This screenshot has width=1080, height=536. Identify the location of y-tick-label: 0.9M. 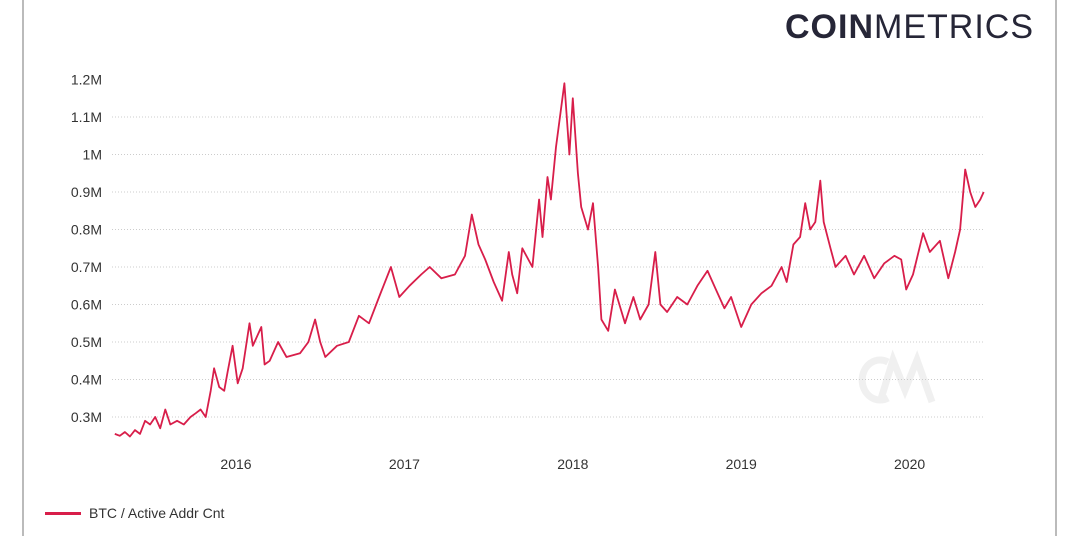
(86, 192).